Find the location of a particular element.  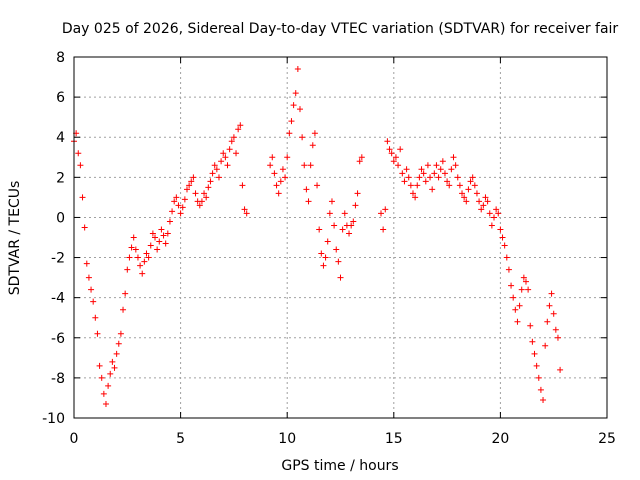

y-tick-label: -8 is located at coordinates (58, 379).